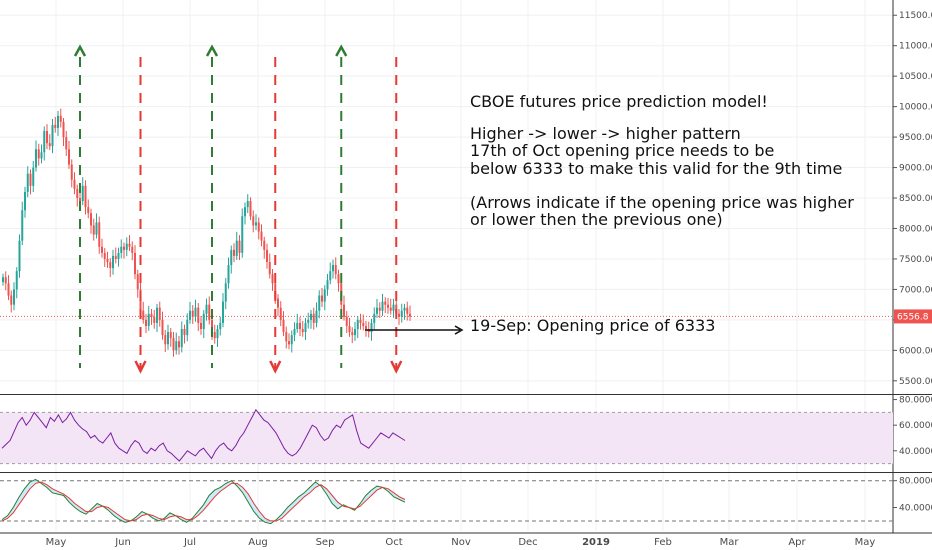  What do you see at coordinates (915, 199) in the screenshot?
I see `price-tick-label: 8500.00` at bounding box center [915, 199].